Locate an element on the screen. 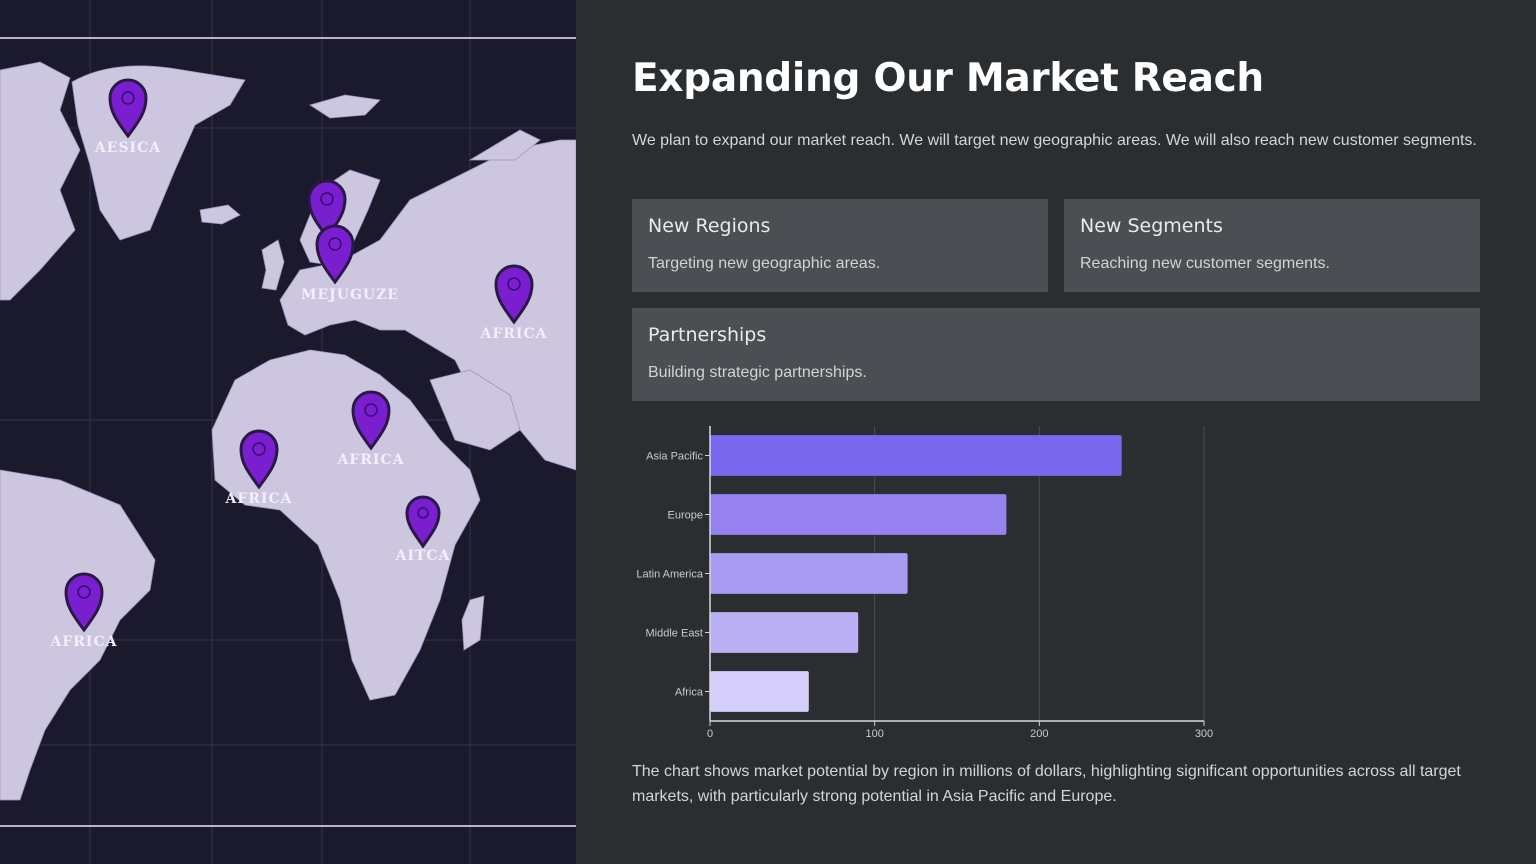 This screenshot has height=864, width=1536. uk is located at coordinates (273, 265).